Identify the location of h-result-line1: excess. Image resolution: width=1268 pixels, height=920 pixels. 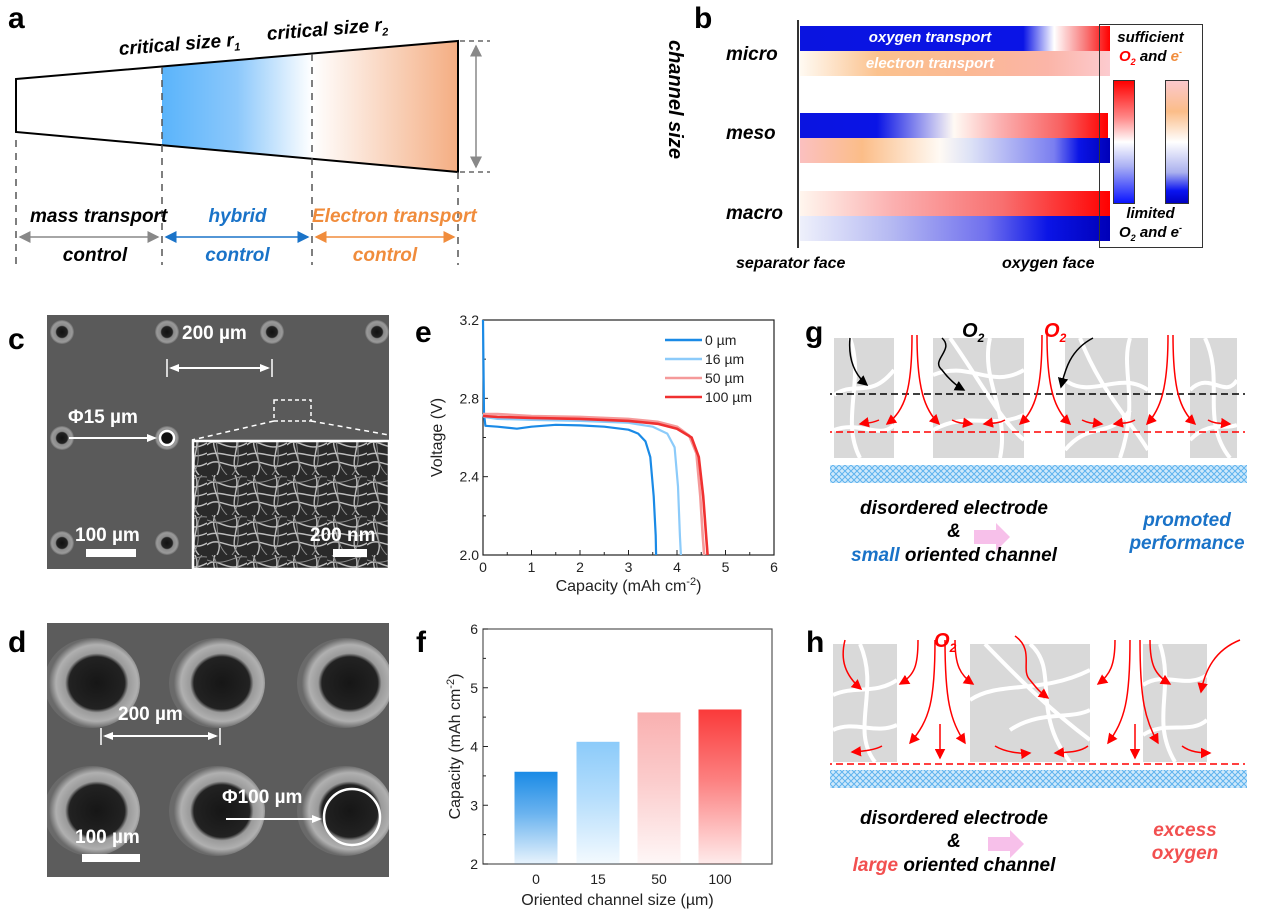
(1185, 830).